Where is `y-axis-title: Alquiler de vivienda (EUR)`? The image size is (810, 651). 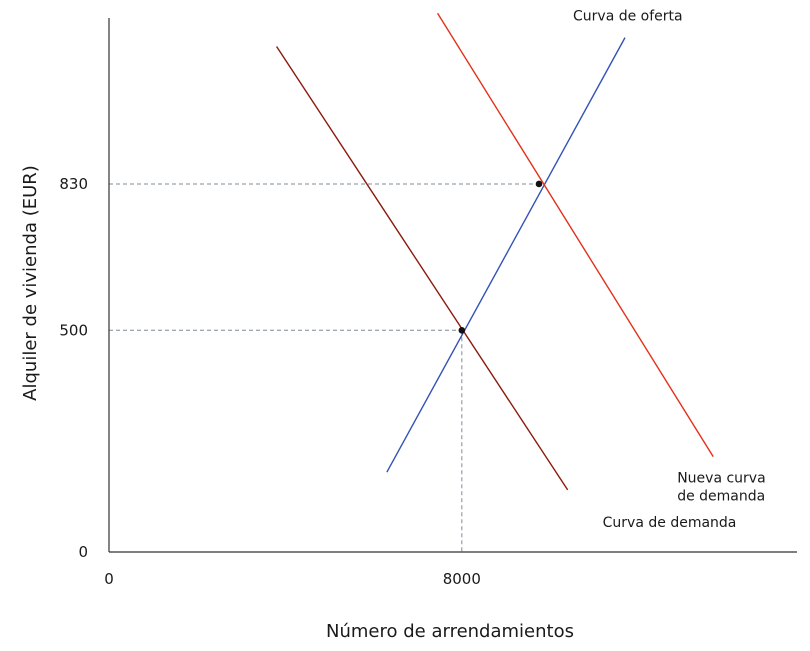
y-axis-title: Alquiler de vivienda (EUR) is located at coordinates (30, 283).